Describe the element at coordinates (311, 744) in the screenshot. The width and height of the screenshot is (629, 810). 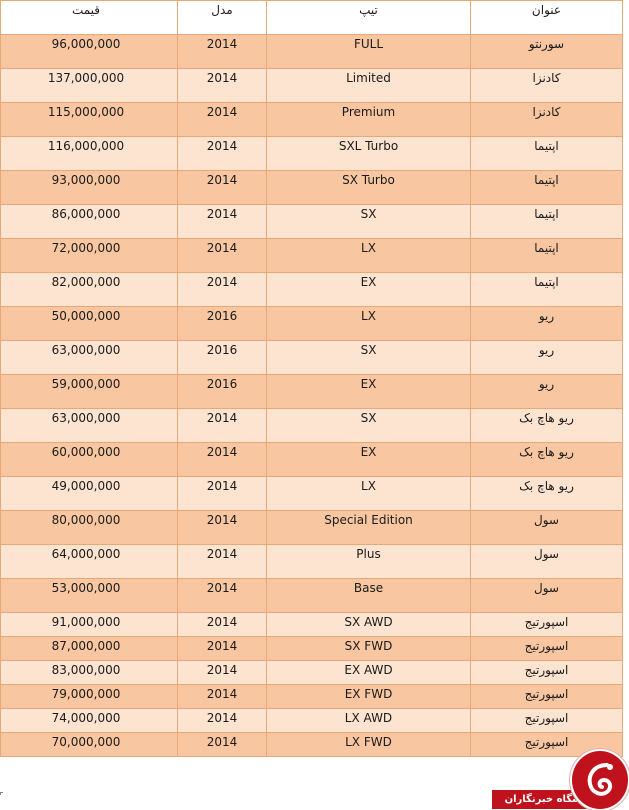
I see `table-row: 70,000,000 2014 LX FWD اسپورتیج` at that location.